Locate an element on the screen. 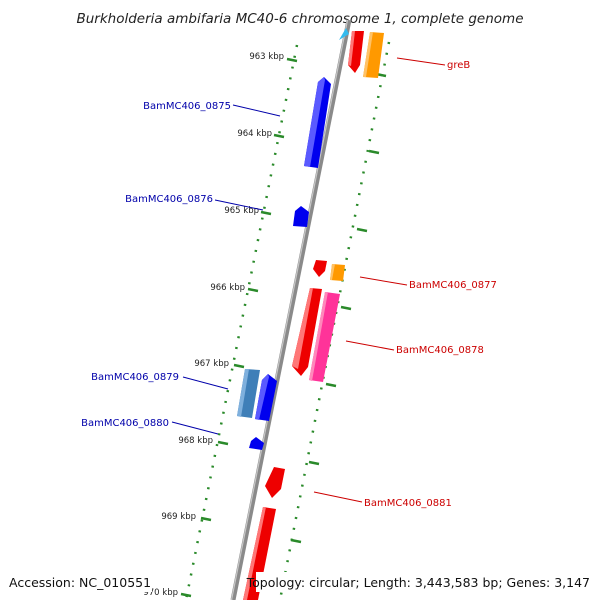 The image size is (600, 600). position-marker is located at coordinates (344, 34).